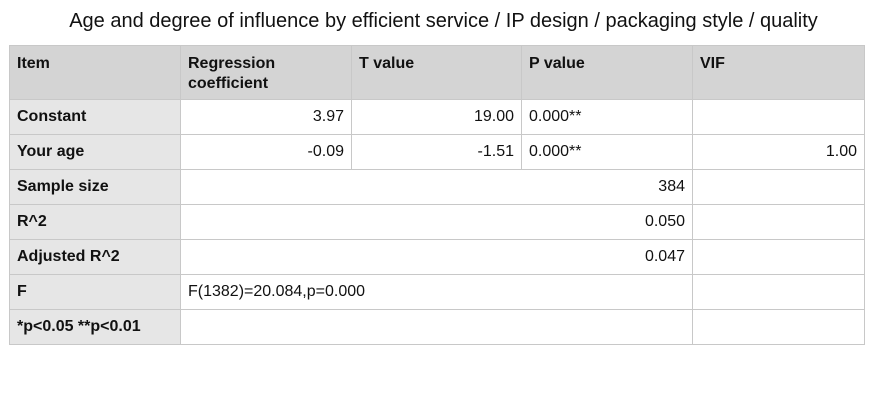 This screenshot has height=400, width=887. Describe the element at coordinates (778, 117) in the screenshot. I see `cell-vif` at that location.